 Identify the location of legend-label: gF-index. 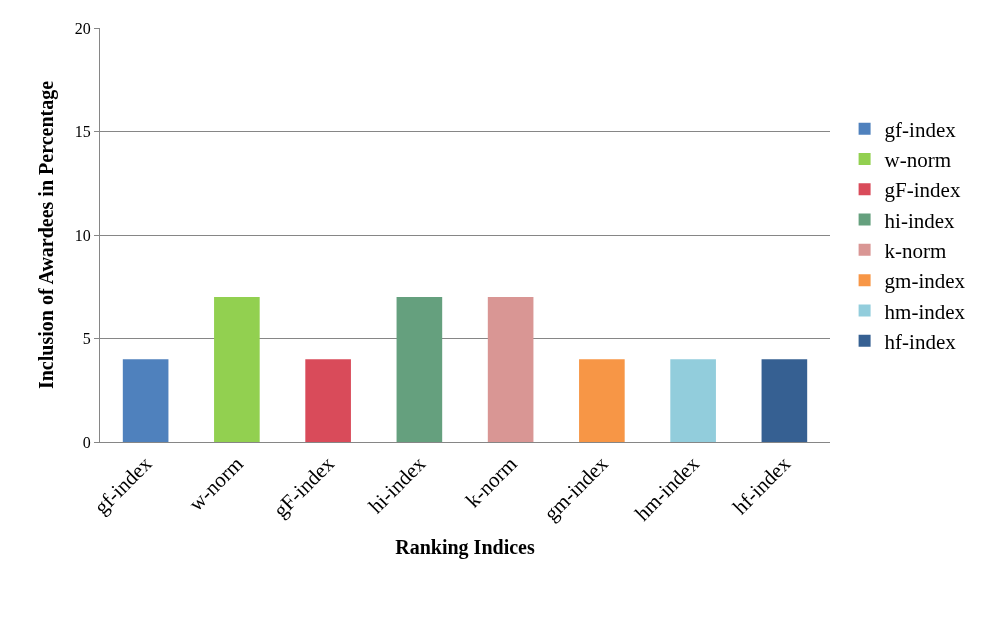
(922, 190).